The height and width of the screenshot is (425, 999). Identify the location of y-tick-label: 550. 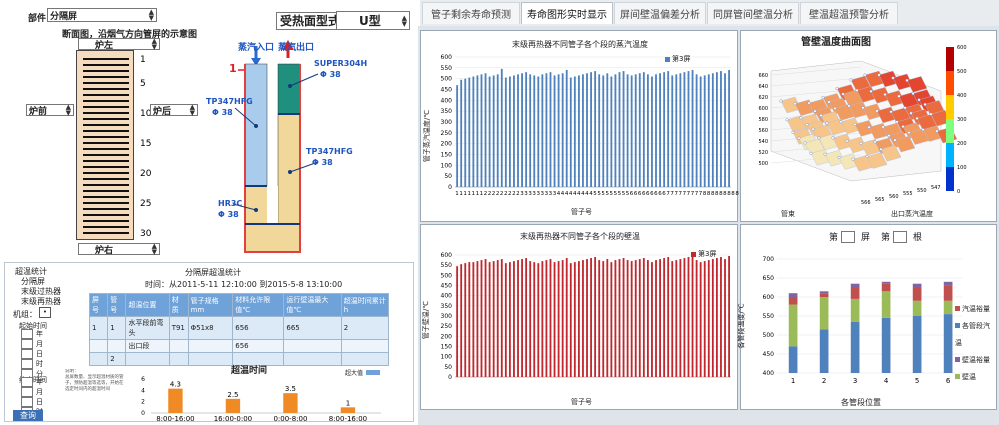
(922, 191).